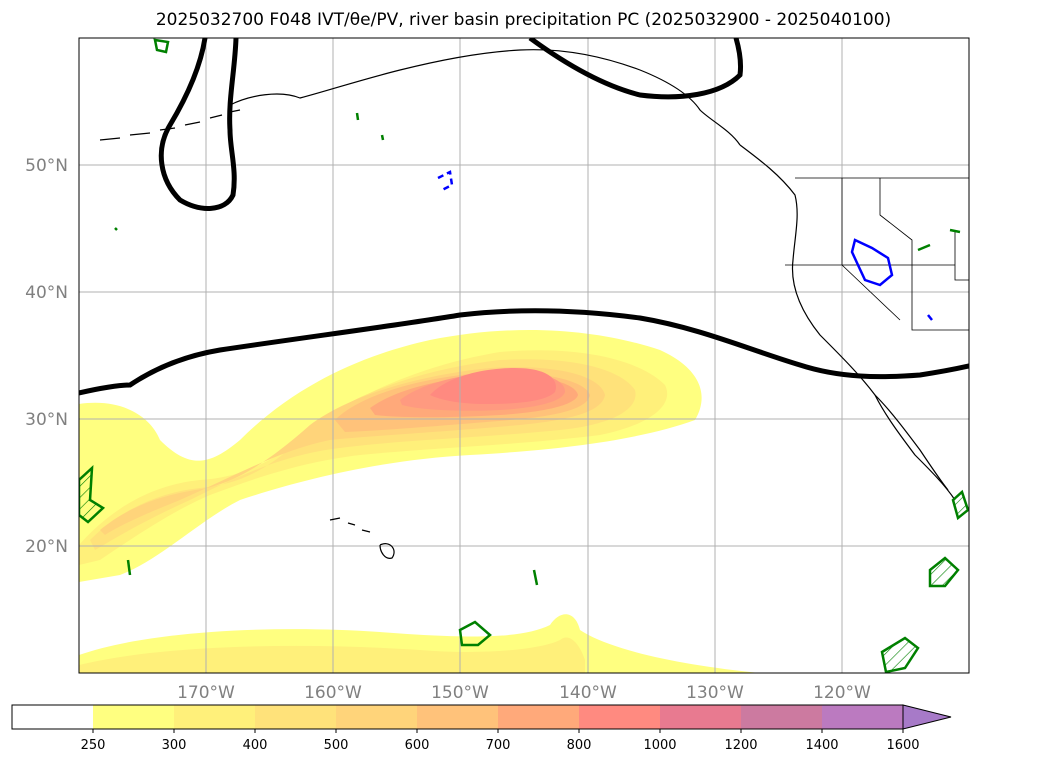  I want to click on colorbar-swatches, so click(457, 717).